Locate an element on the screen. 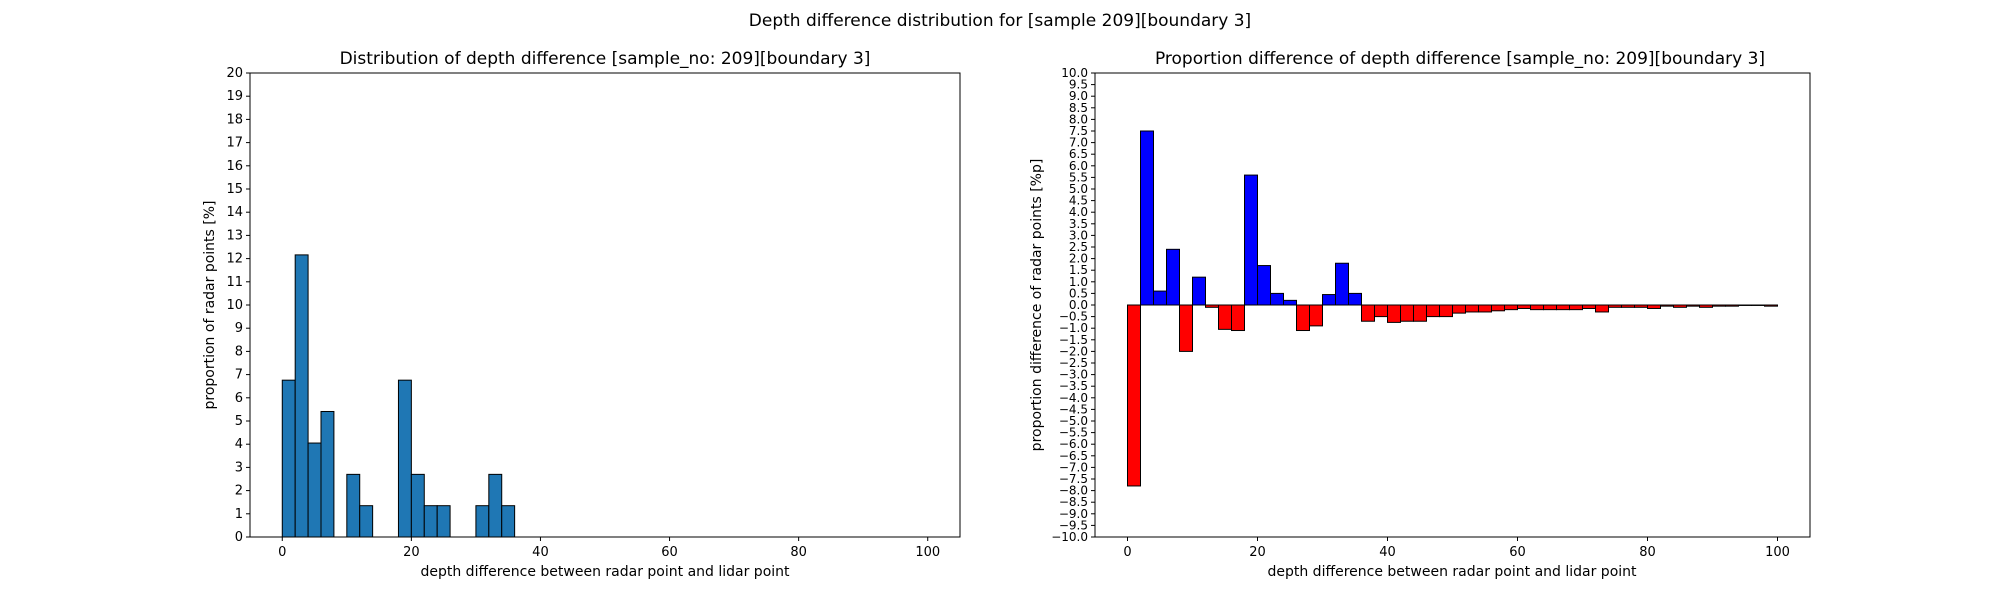 This screenshot has width=2000, height=600. right-y-tick-label: −7.5 is located at coordinates (1073, 479).